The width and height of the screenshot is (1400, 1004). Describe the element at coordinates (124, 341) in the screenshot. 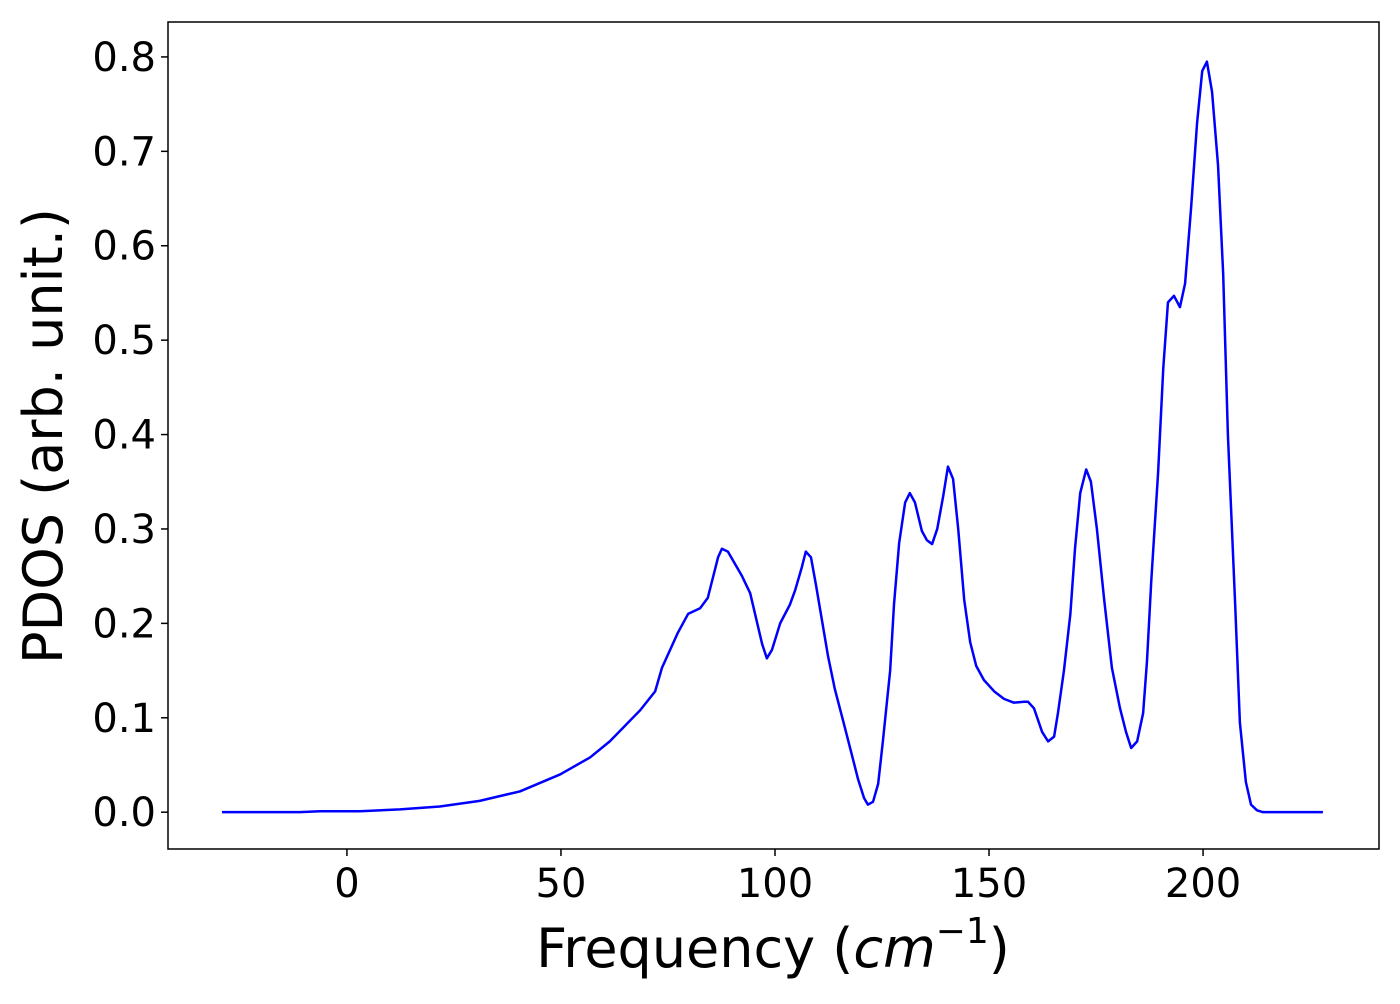

I see `y-tick-label: 0.5` at that location.